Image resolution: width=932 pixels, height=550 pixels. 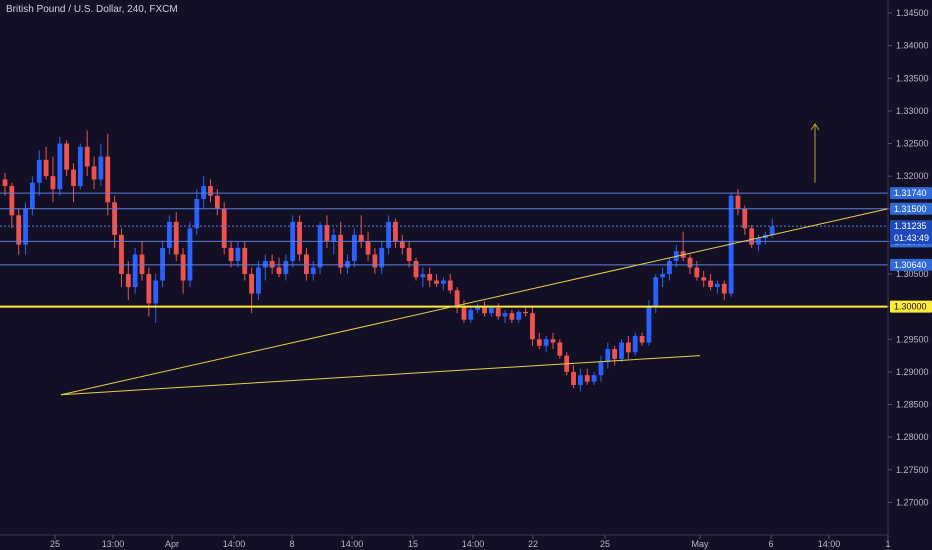 What do you see at coordinates (910, 226) in the screenshot?
I see `current-price-label: 1.31235` at bounding box center [910, 226].